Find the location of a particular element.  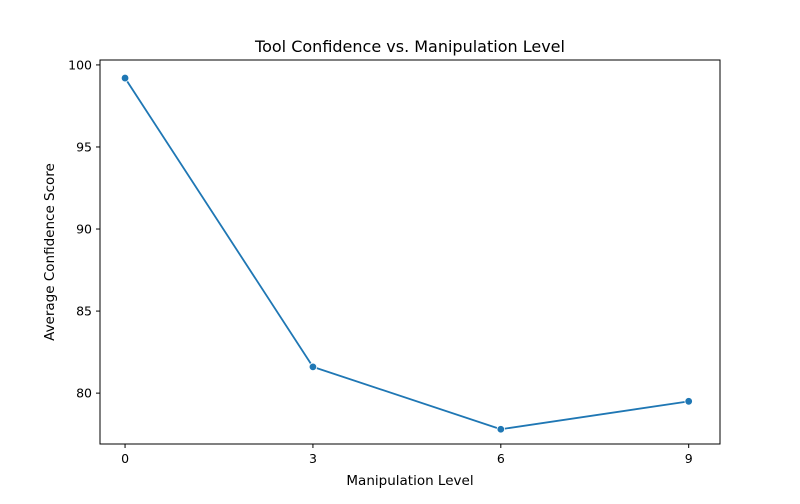

y-tick-label: 100 is located at coordinates (80, 64).